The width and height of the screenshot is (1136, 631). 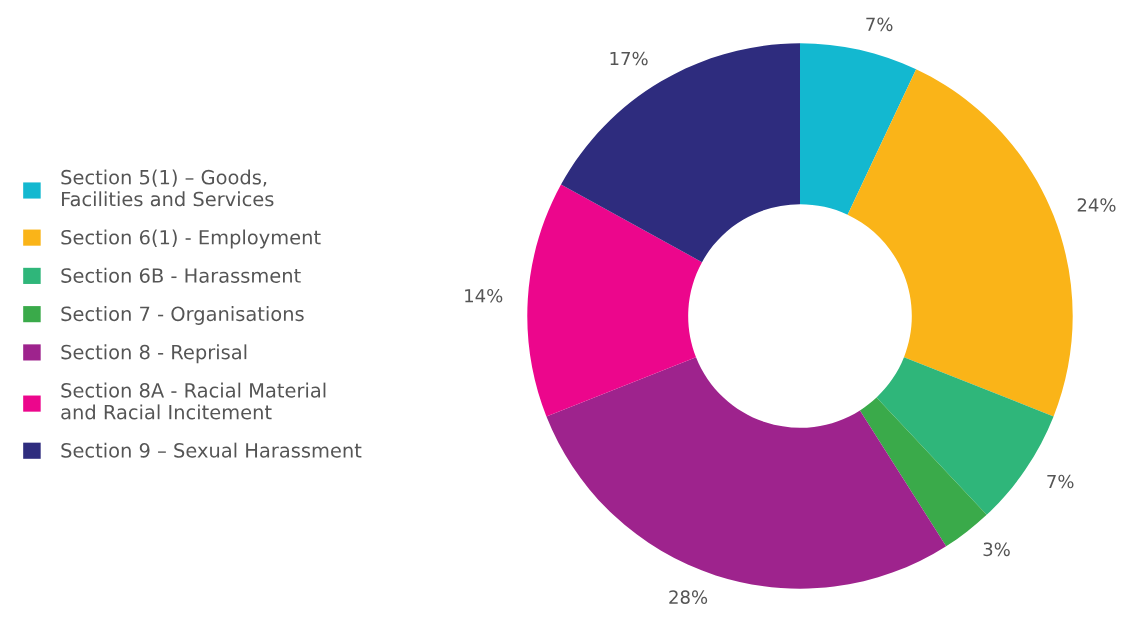 What do you see at coordinates (167, 188) in the screenshot?
I see `legend-label: Section 5(1) – Goods, Facilities and Services` at bounding box center [167, 188].